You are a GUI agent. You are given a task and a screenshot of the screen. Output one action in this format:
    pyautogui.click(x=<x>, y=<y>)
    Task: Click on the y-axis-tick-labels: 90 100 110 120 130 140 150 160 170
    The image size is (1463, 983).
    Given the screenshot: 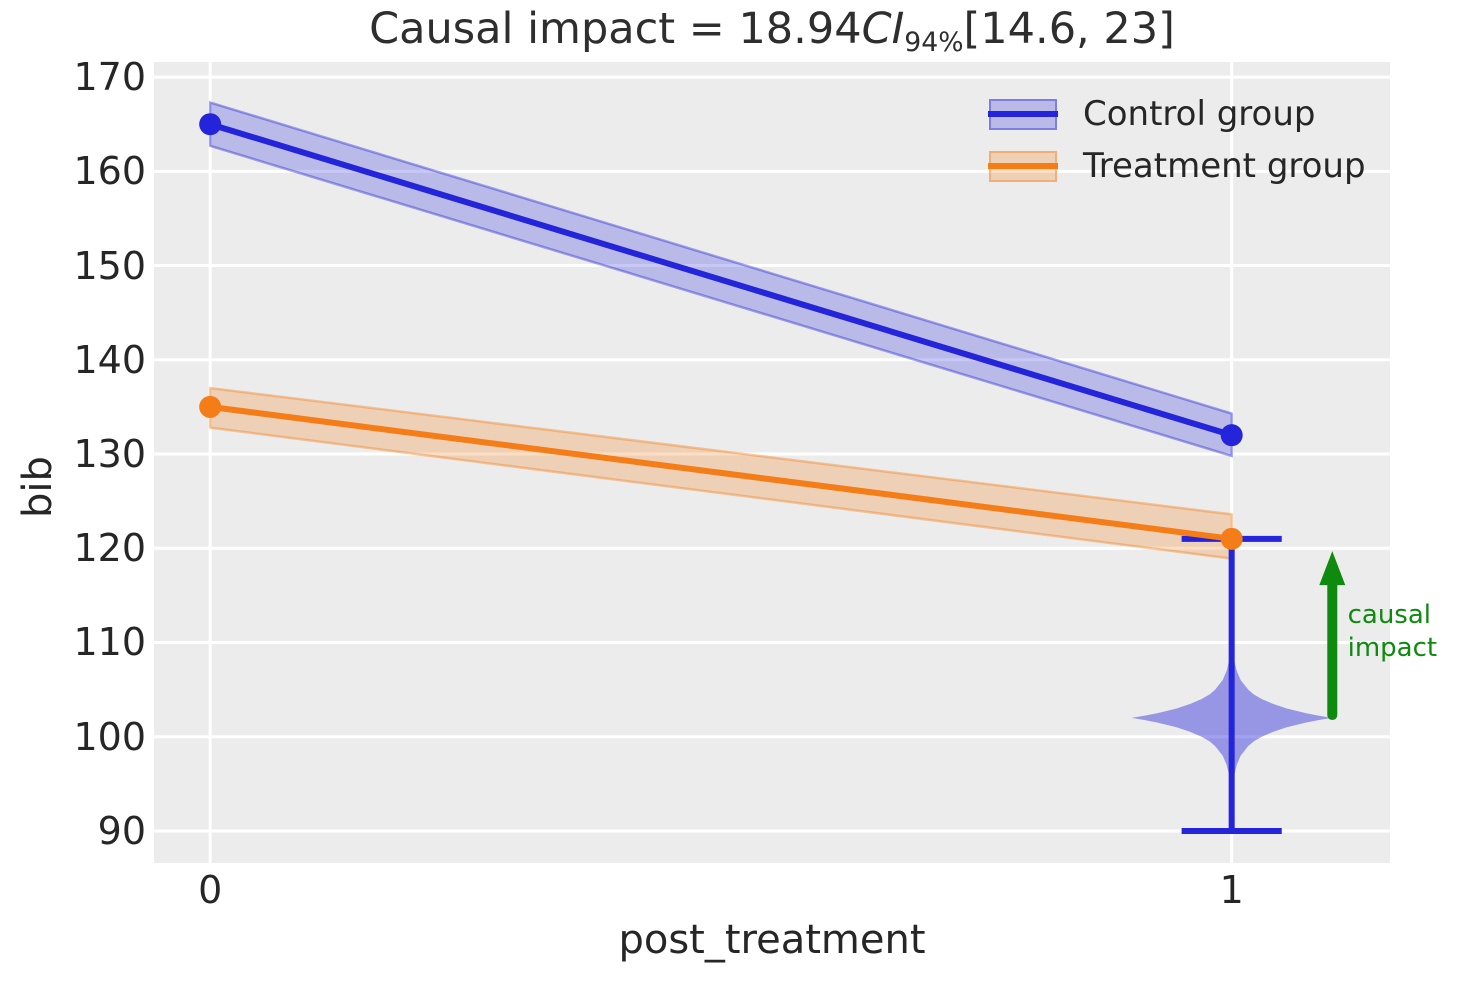 What is the action you would take?
    pyautogui.click(x=73, y=460)
    